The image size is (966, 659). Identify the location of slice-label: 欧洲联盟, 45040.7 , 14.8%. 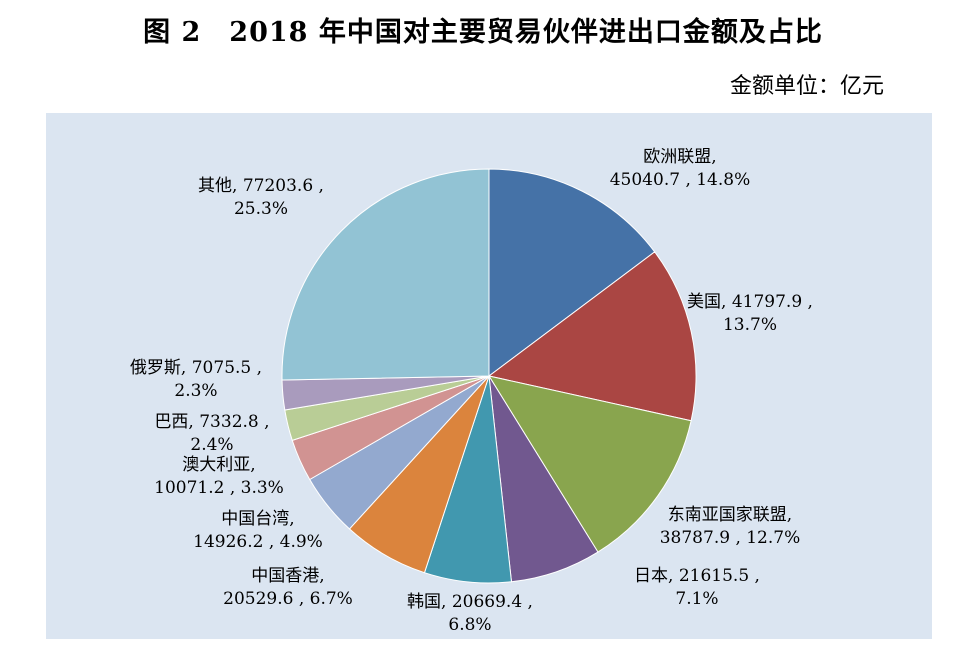
(680, 168).